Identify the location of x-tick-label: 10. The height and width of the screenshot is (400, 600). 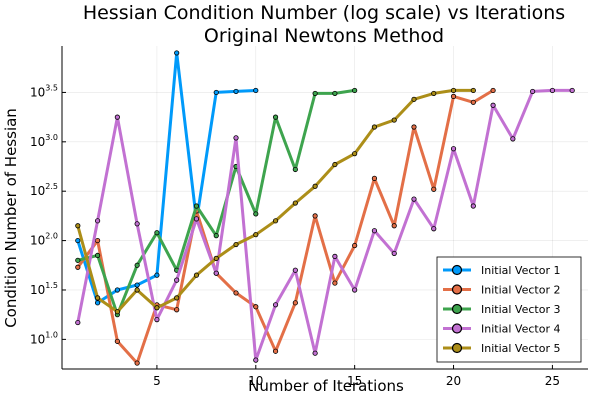
(255, 381).